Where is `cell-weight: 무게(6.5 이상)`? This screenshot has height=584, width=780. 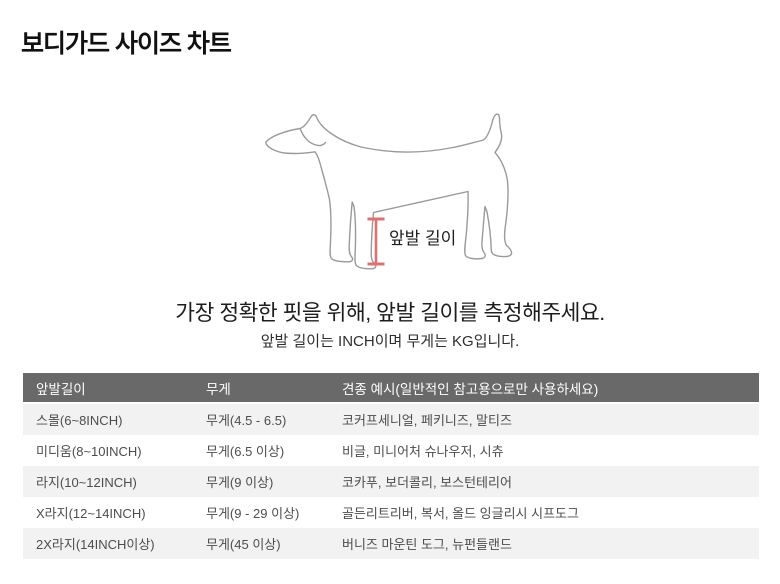
cell-weight: 무게(6.5 이상) is located at coordinates (245, 451).